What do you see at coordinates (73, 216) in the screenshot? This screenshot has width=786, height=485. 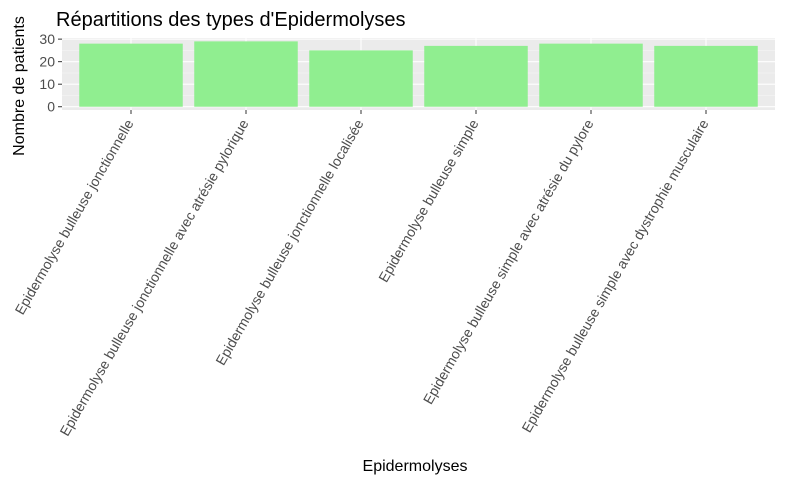 I see `x-tick-label: Epidermolyse bulleuse jonctionnelle` at bounding box center [73, 216].